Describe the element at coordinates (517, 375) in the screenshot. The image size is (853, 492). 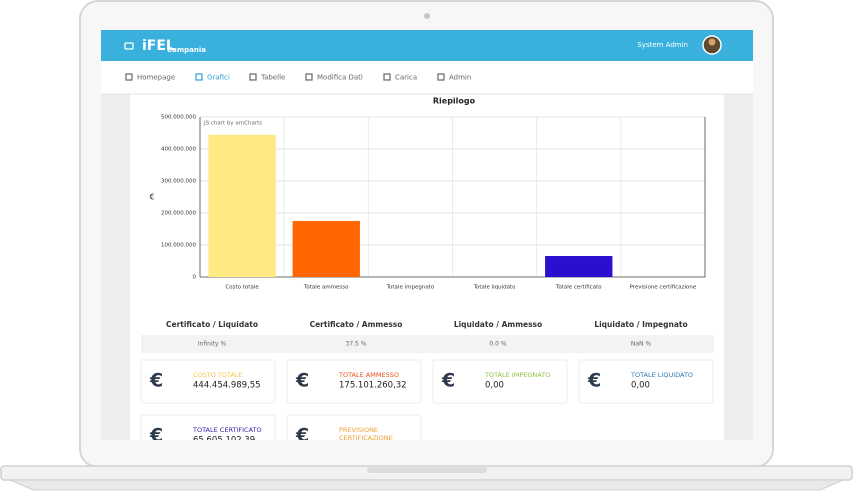
I see `card-label: TOTALE IMPEGNATO` at that location.